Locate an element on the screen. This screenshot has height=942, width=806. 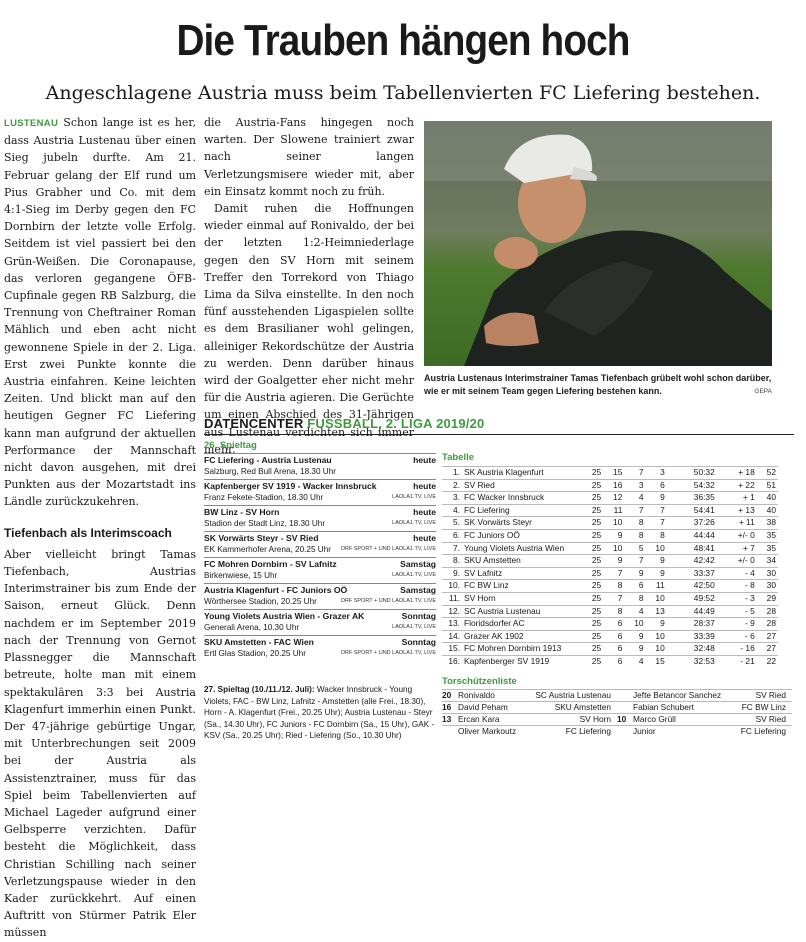
headline: Die Trauben hängen hoch is located at coordinates (403, 40).